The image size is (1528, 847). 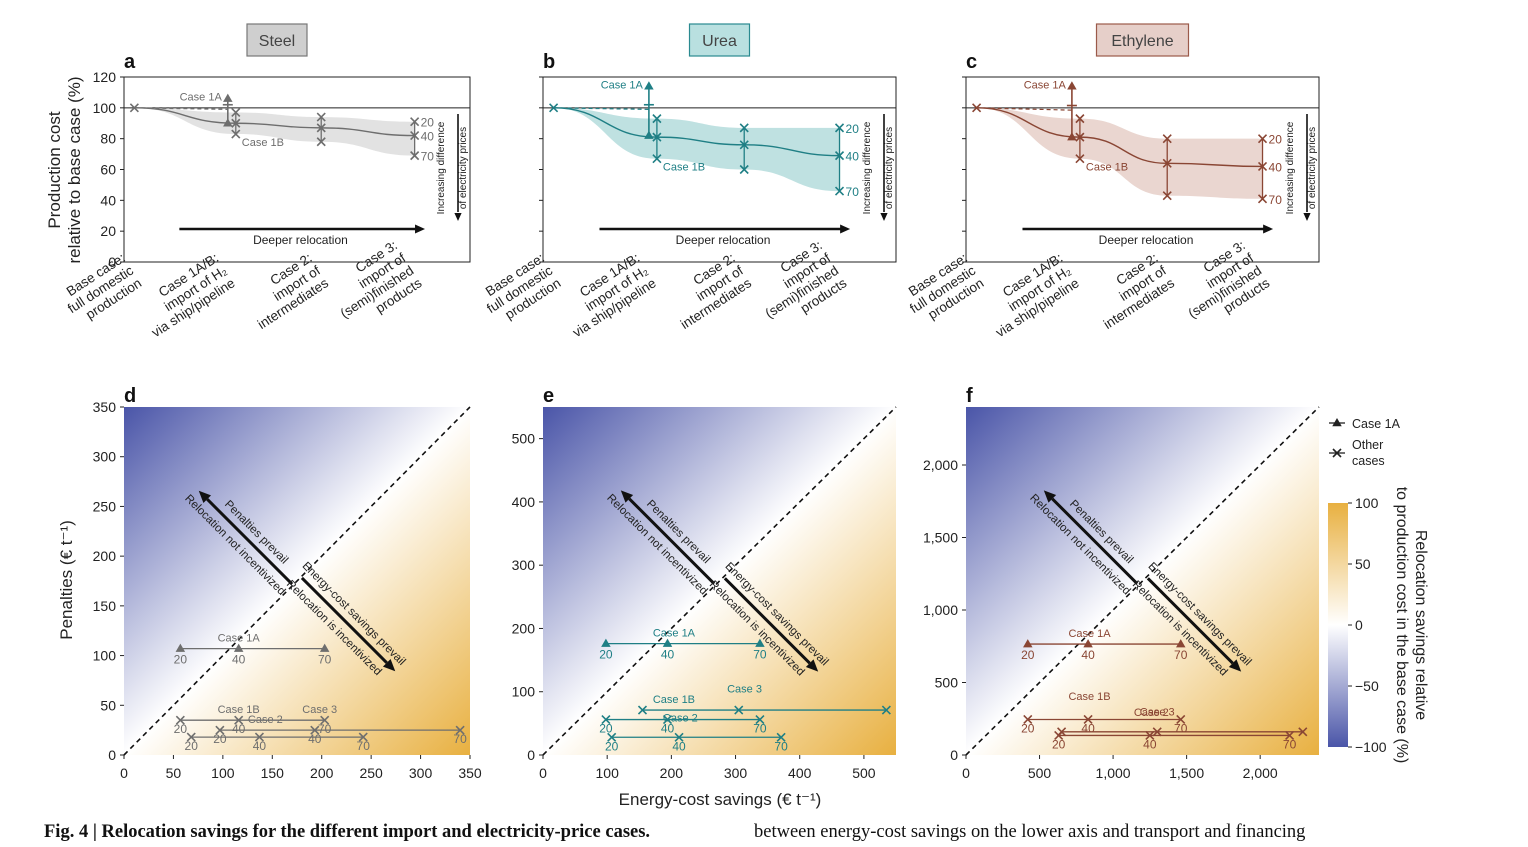 I want to click on bottom-ylabel: Penalties (€ t⁻¹), so click(x=66, y=580).